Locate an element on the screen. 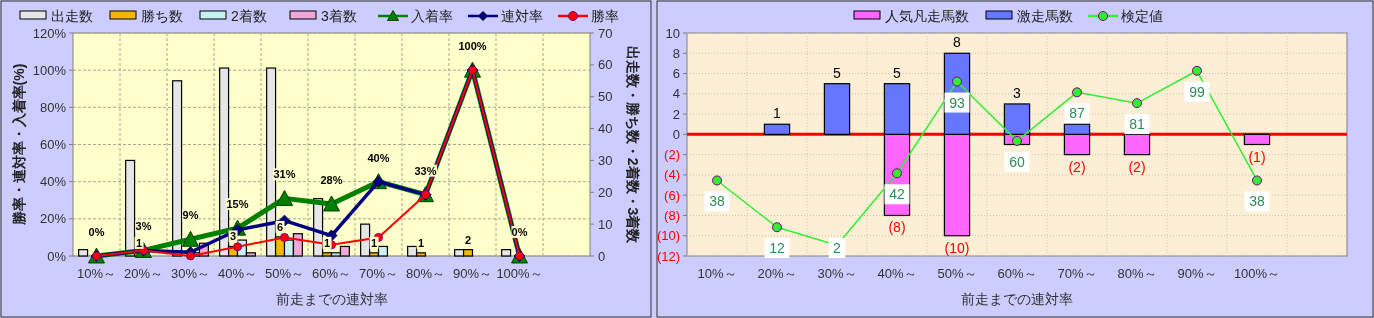 This screenshot has height=318, width=1374. legend-label: 出走数 is located at coordinates (72, 16).